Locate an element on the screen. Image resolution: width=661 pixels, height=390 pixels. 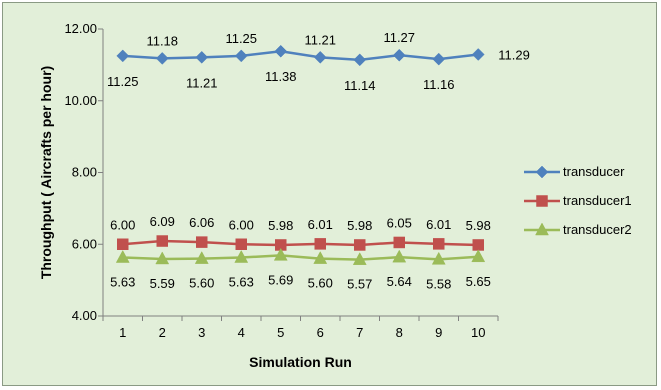
x-tick-label: 2 is located at coordinates (162, 332).